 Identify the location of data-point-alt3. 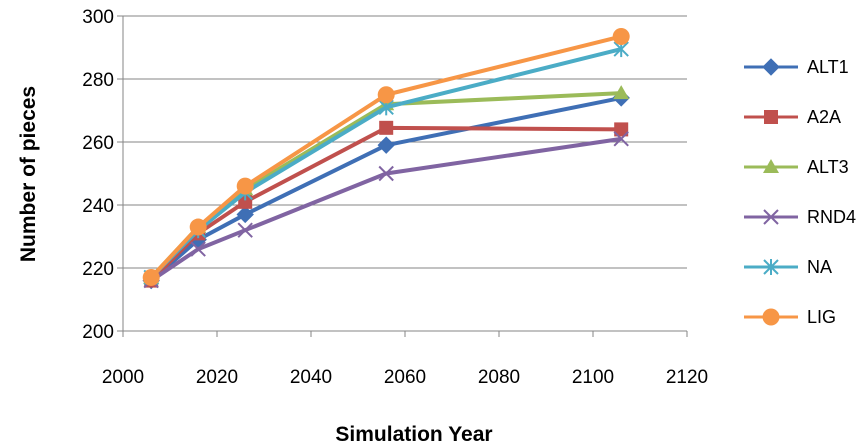
(621, 92).